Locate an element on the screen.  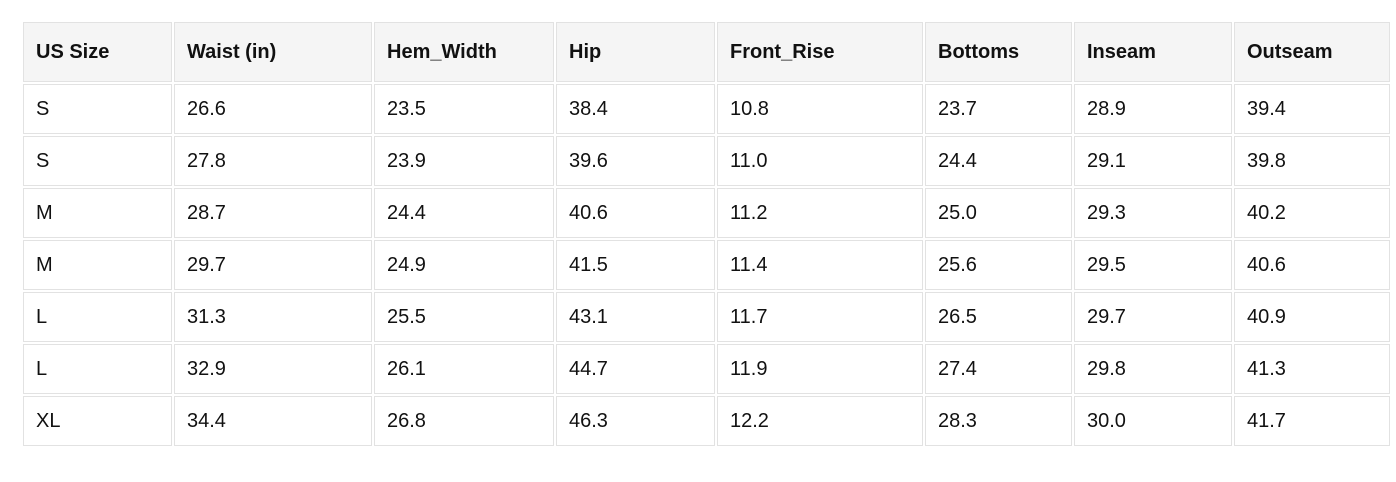
table-cell: 23.5 is located at coordinates (464, 109).